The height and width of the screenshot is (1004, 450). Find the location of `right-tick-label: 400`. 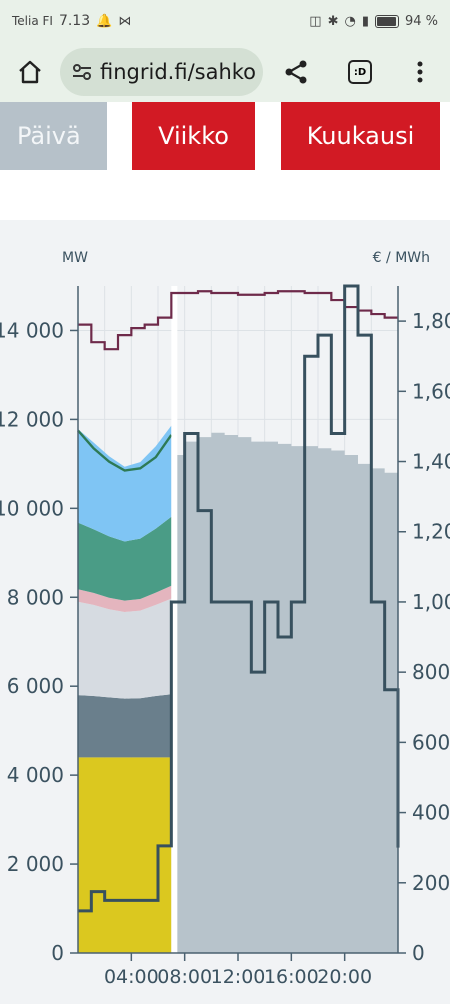

right-tick-label: 400 is located at coordinates (431, 813).